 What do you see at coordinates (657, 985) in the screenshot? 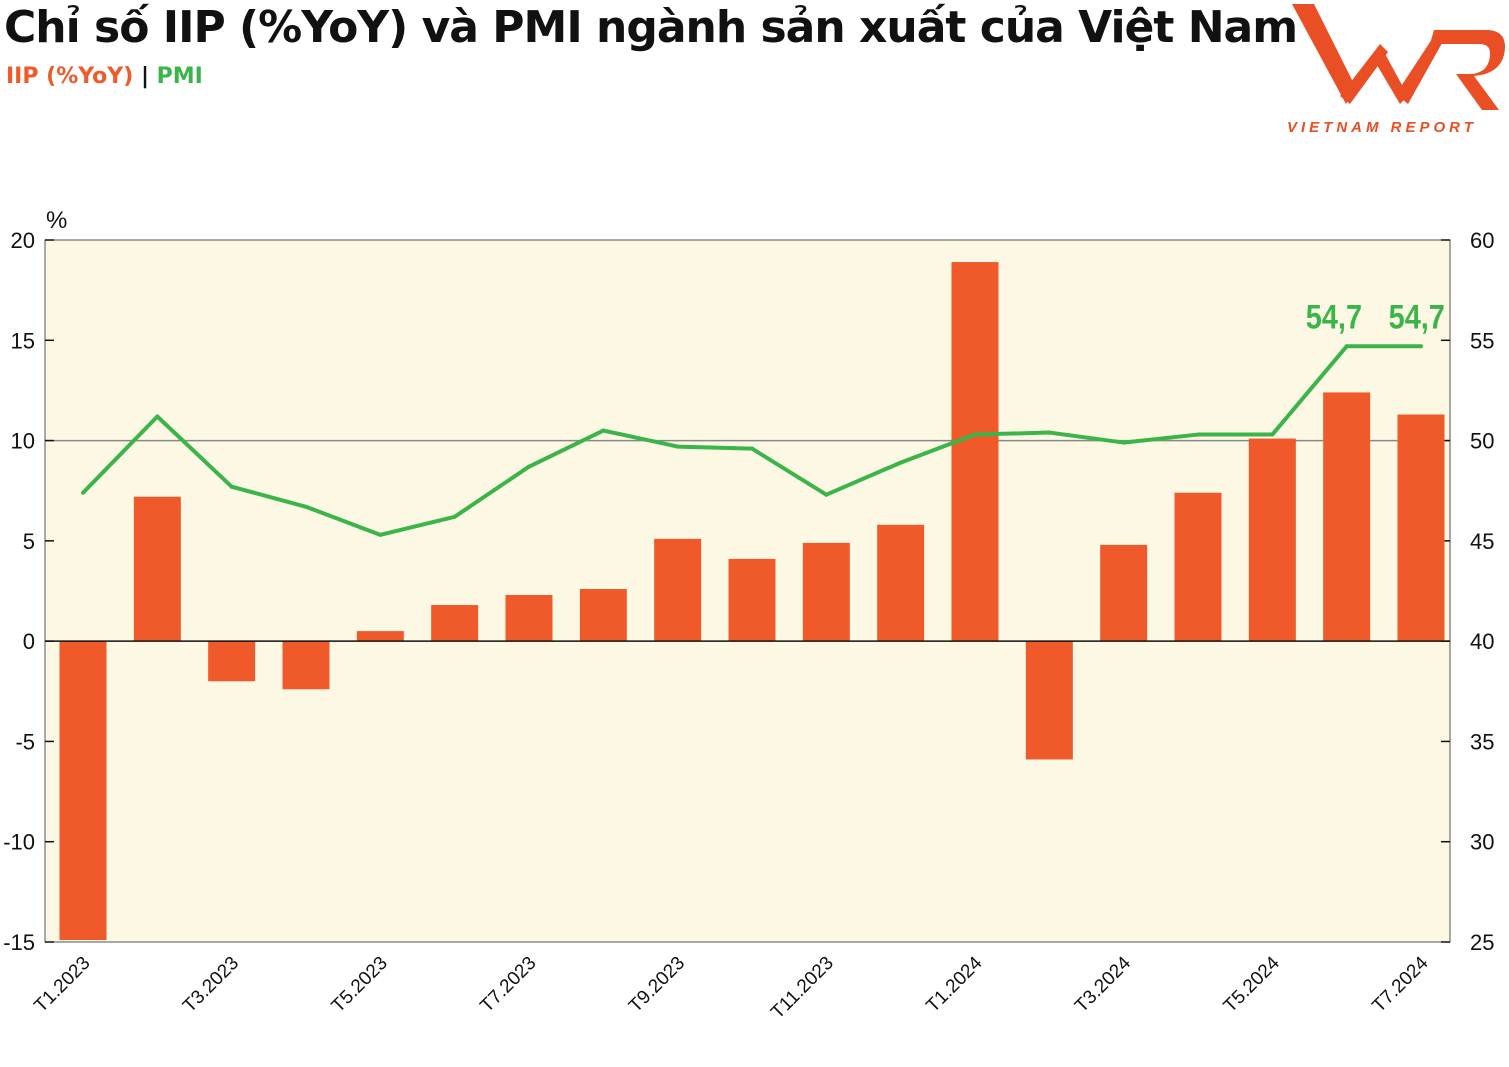
I see `x-tick-label: T9.2023` at bounding box center [657, 985].